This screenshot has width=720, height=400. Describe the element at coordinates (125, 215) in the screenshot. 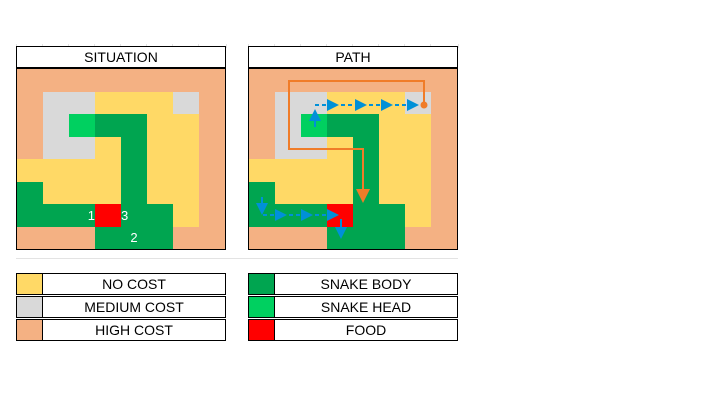

I see `cell-number-label: 3` at that location.